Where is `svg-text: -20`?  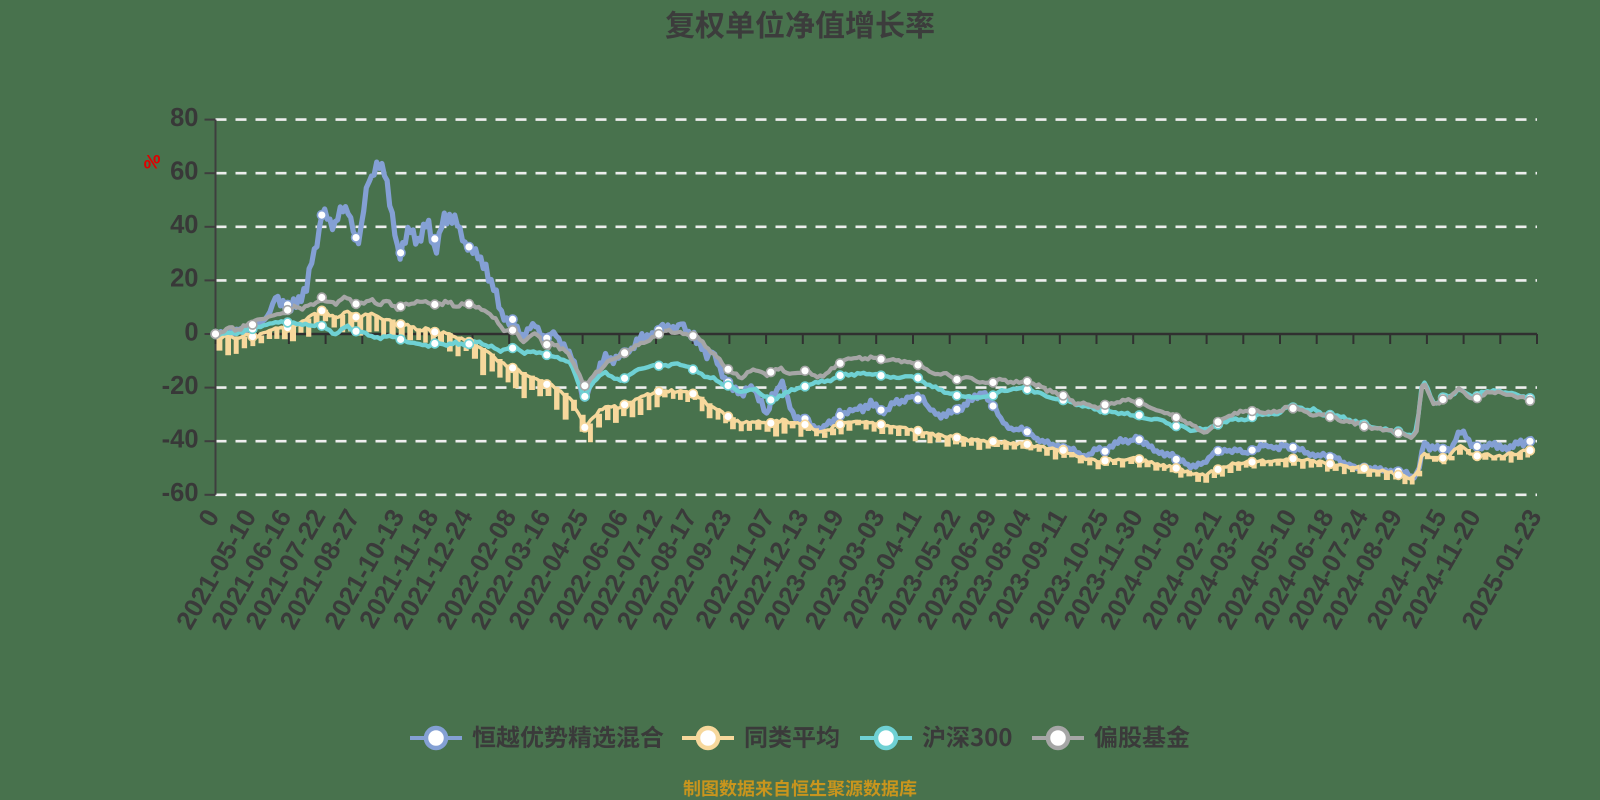
svg-text: -20 is located at coordinates (180, 386).